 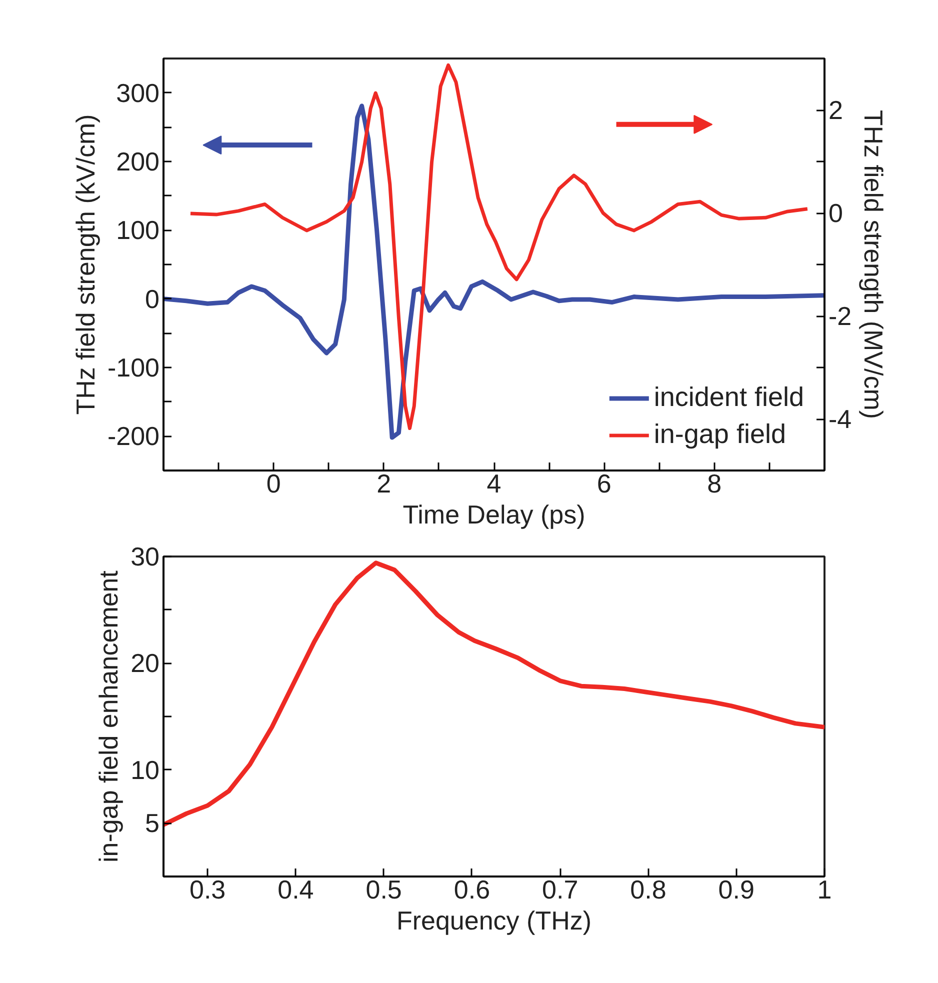 What do you see at coordinates (138, 230) in the screenshot?
I see `y-tick-label: 100` at bounding box center [138, 230].